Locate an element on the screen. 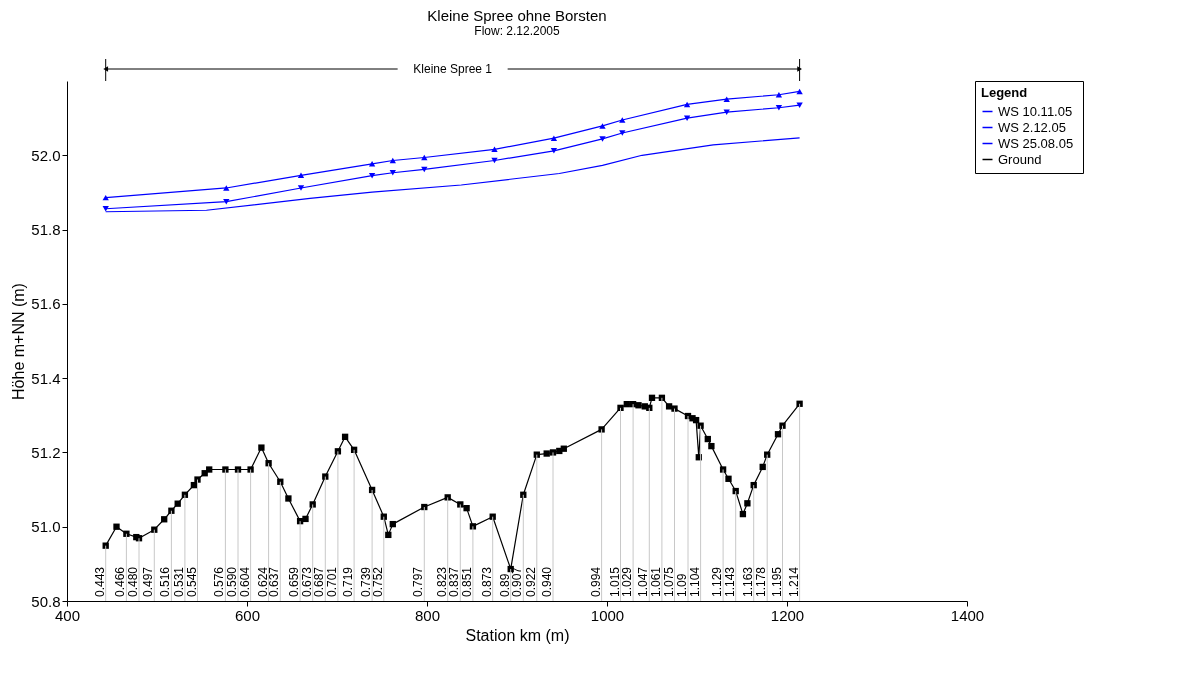 This screenshot has width=1198, height=690. y-tick-label: 51.2 is located at coordinates (46, 452).